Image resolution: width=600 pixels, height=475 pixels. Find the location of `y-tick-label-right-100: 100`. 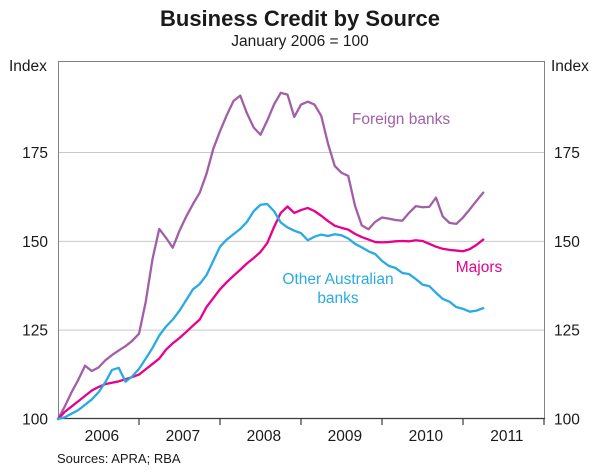

y-tick-label-right-100: 100 is located at coordinates (567, 420).